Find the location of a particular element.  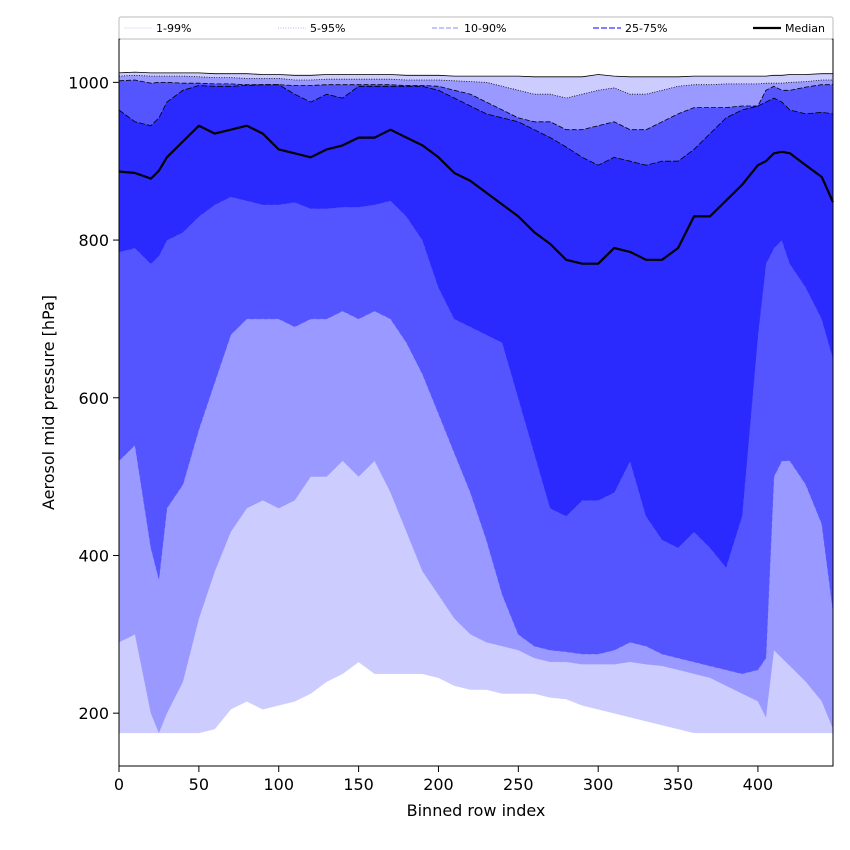

x-tick-label: 350 is located at coordinates (678, 784).